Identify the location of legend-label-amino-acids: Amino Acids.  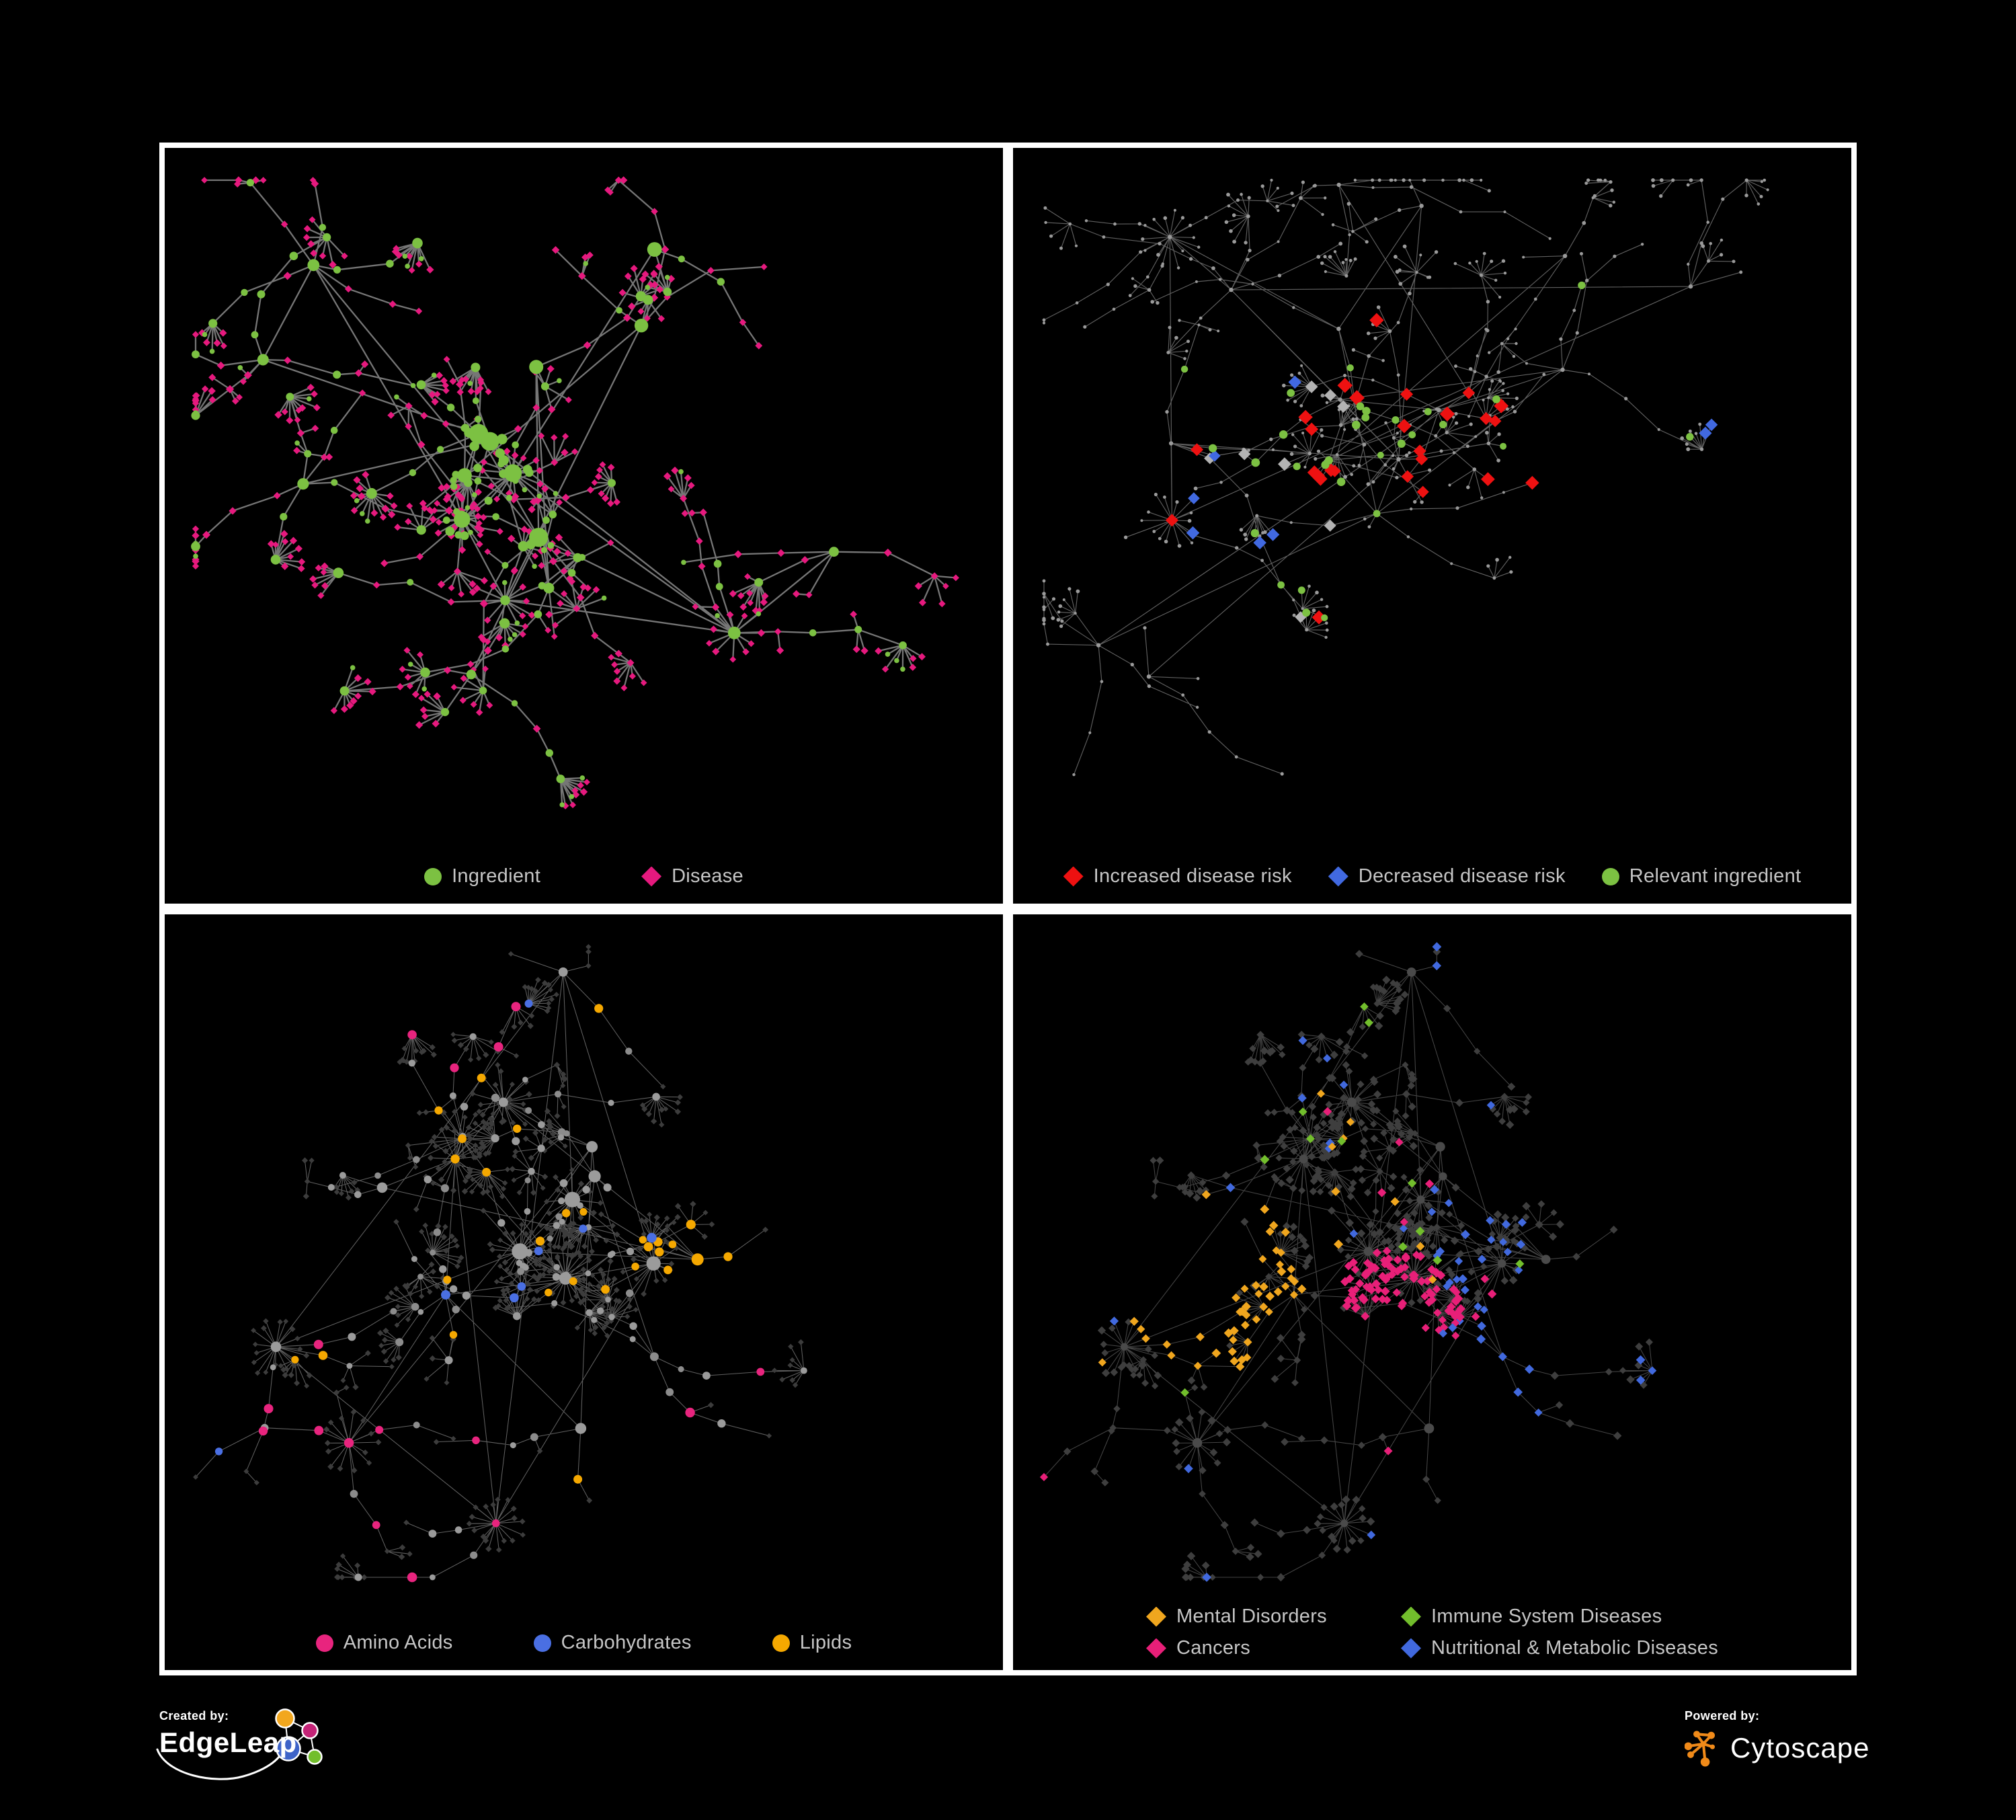
(398, 1642).